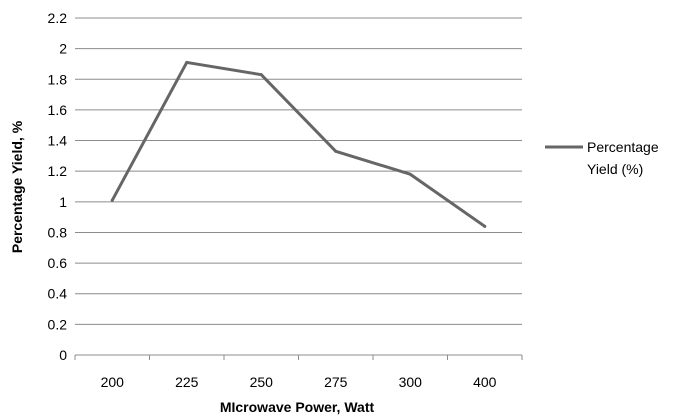 The image size is (673, 417). I want to click on x-axis-tick-labels: 200 225 250 275 300 400, so click(299, 382).